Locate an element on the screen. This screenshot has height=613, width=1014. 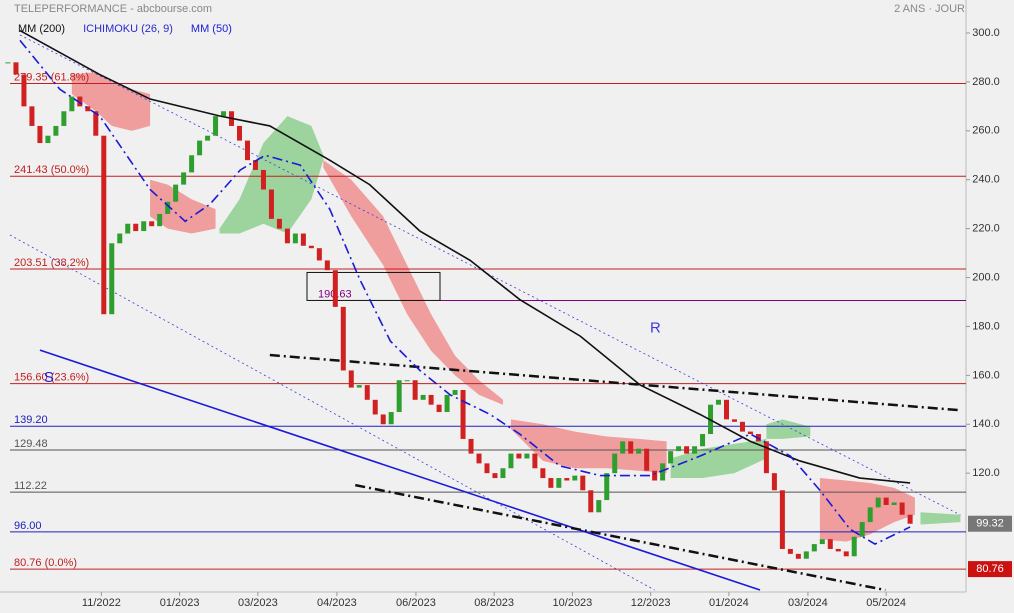
level-label: 203.51 (38.2%) is located at coordinates (51, 263).